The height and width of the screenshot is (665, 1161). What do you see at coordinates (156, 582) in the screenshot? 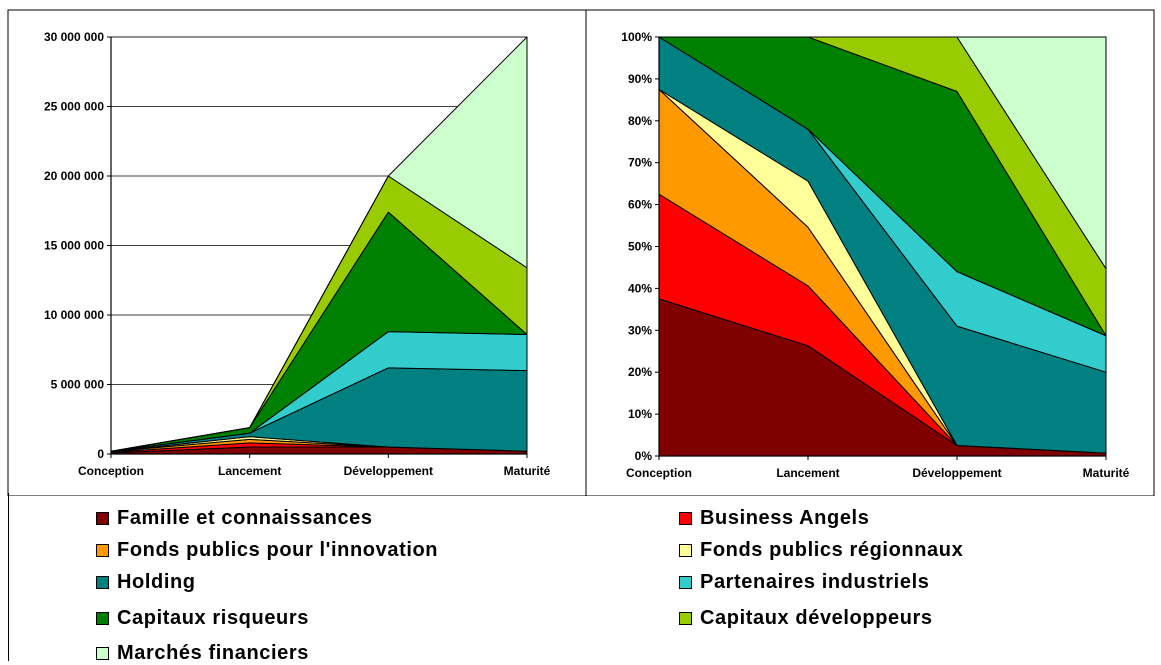
I see `legend-label: Holding` at bounding box center [156, 582].